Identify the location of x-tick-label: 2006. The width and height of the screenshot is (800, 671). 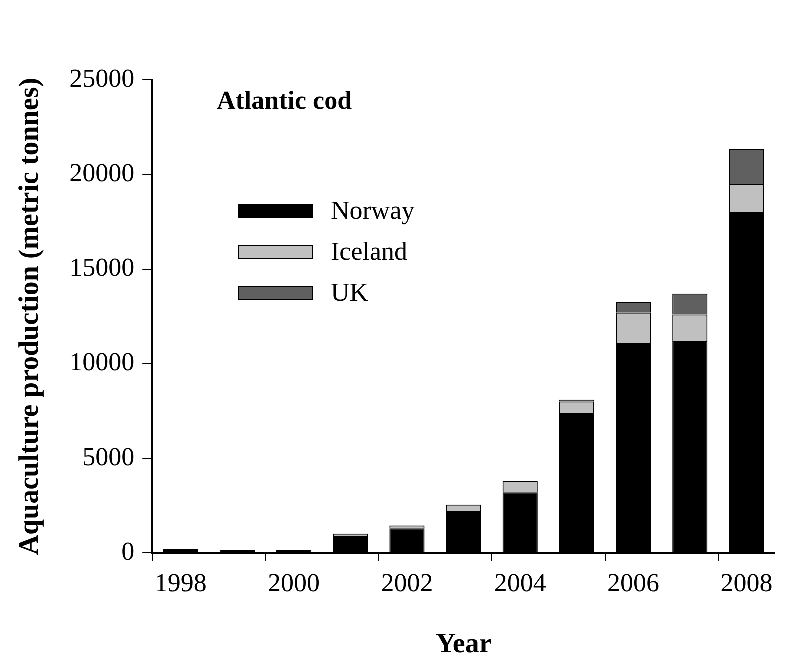
(634, 583).